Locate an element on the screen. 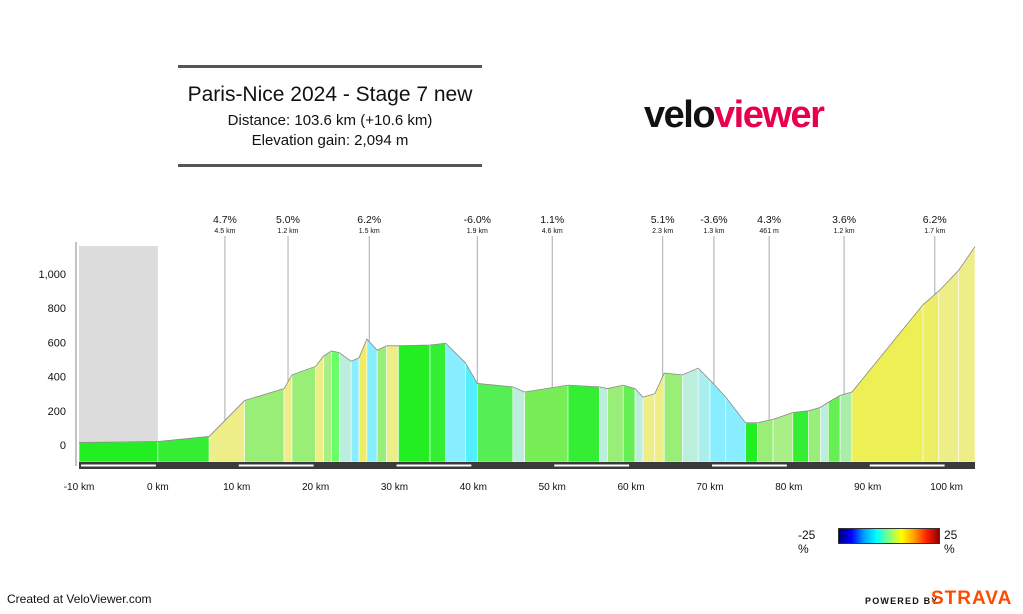  climb-length-label: 2.3 km is located at coordinates (662, 231).